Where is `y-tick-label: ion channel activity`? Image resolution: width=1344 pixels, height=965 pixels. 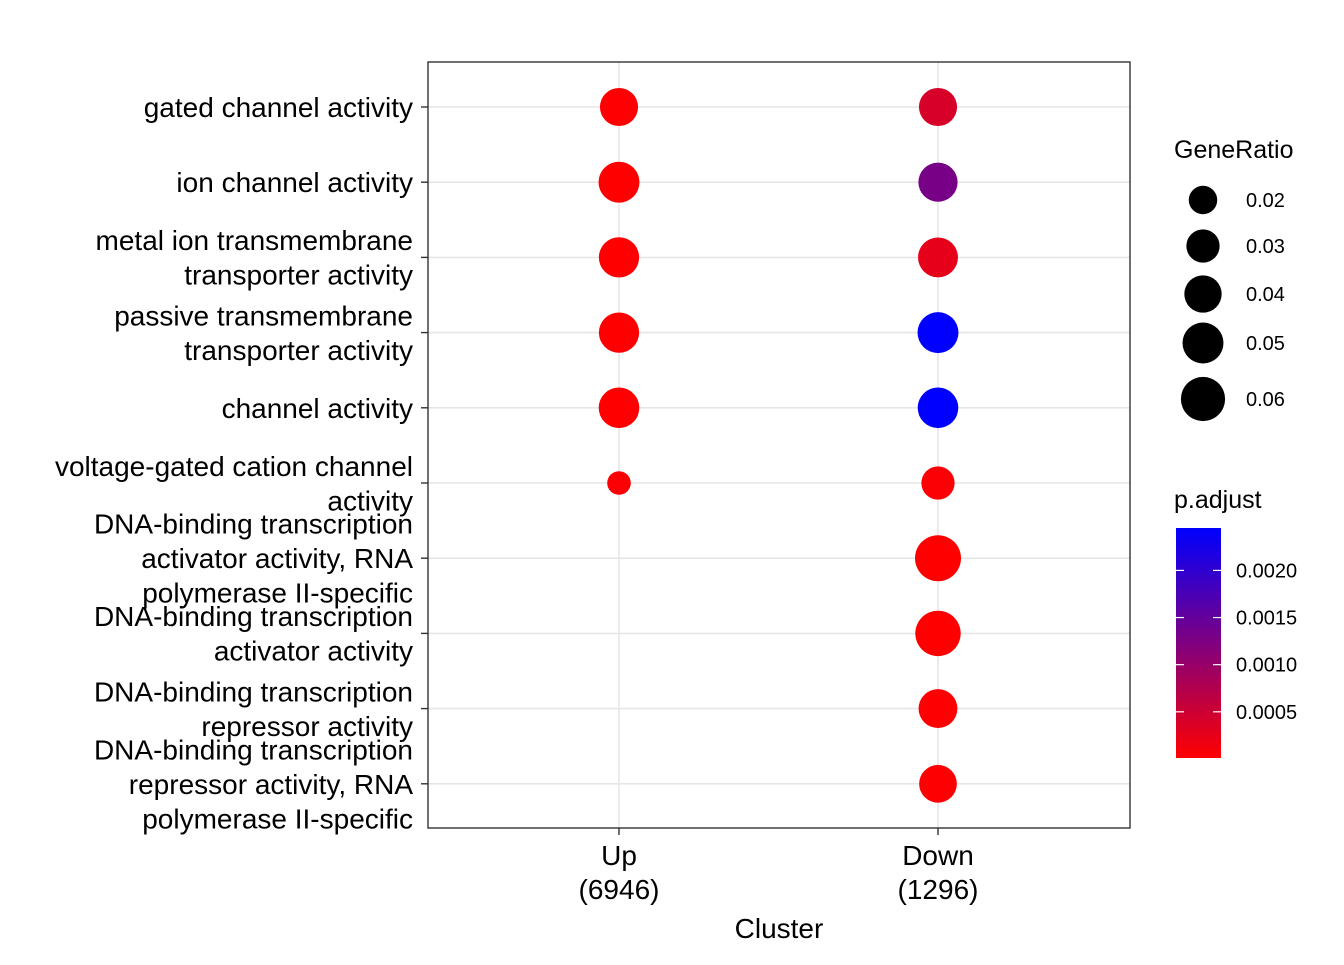 y-tick-label: ion channel activity is located at coordinates (294, 182).